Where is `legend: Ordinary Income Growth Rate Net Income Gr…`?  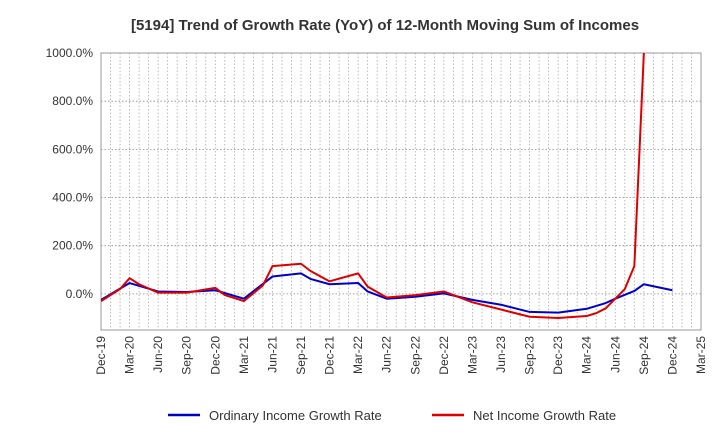 legend: Ordinary Income Growth Rate Net Income Gr… is located at coordinates (392, 415).